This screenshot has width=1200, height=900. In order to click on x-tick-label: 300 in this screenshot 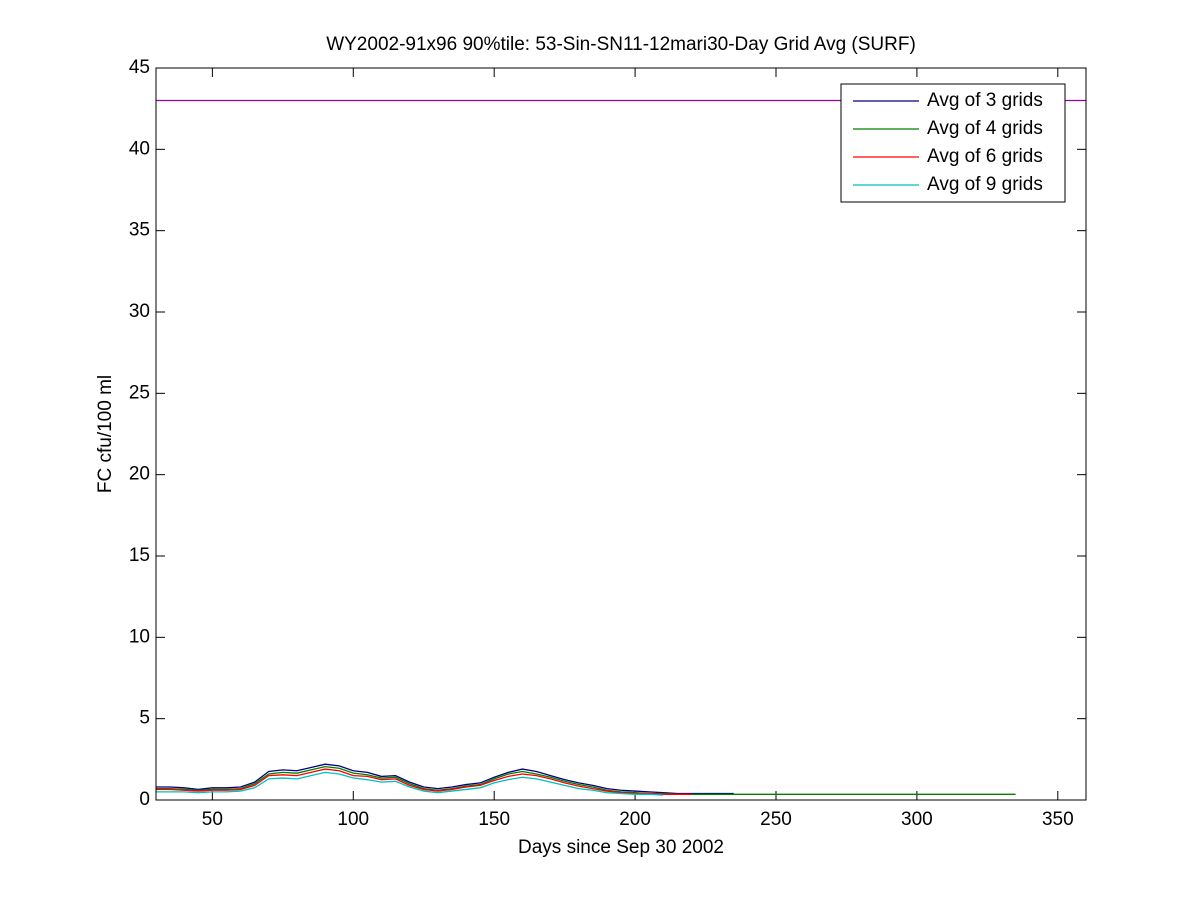, I will do `click(917, 819)`.